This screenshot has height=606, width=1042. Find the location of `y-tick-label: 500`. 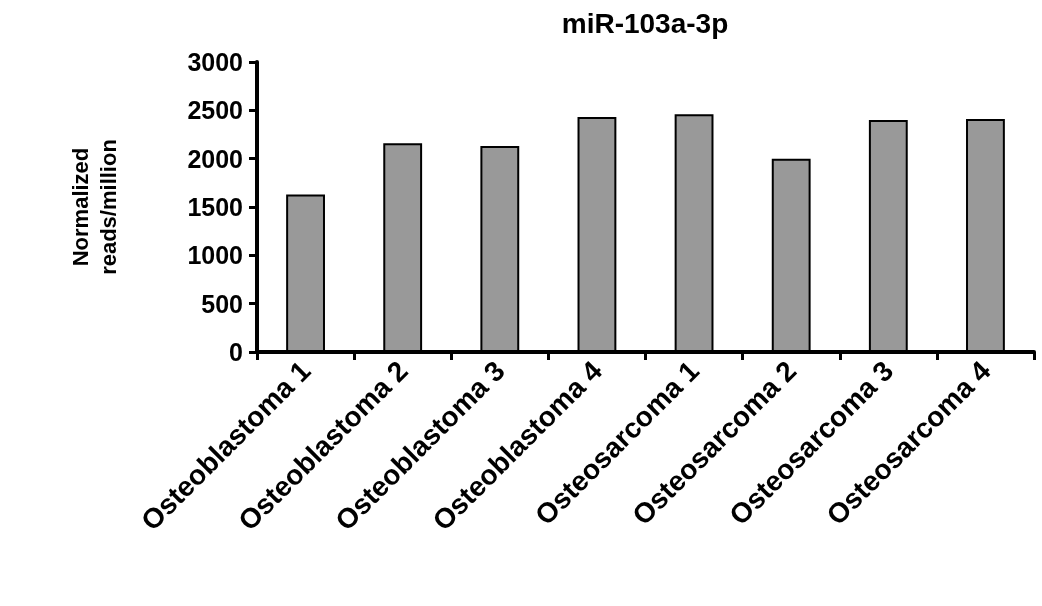

y-tick-label: 500 is located at coordinates (222, 303).